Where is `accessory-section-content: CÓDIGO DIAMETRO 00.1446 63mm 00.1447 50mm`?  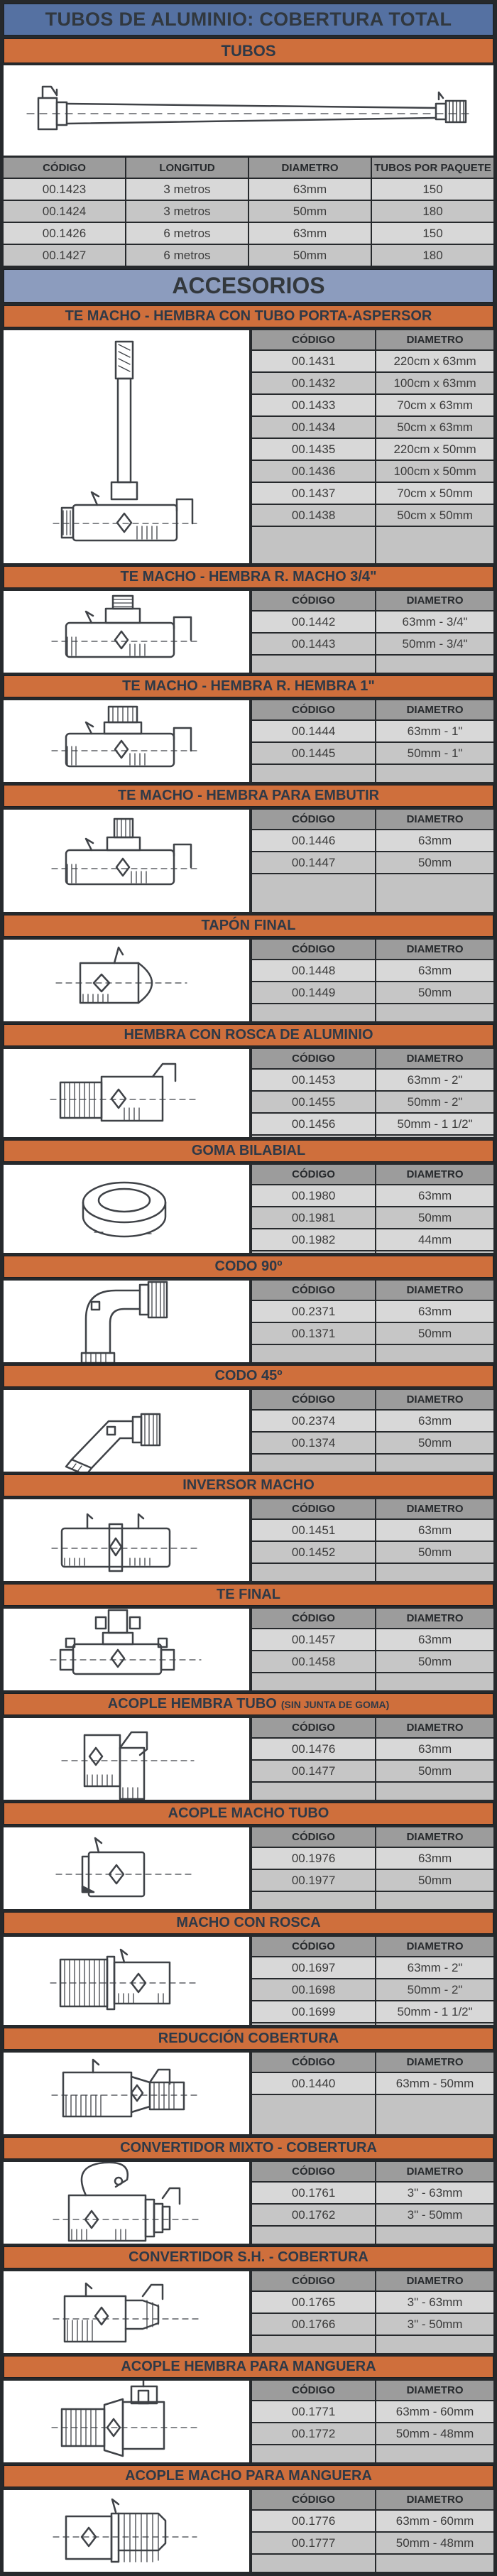
accessory-section-content: CÓDIGO DIAMETRO 00.1446 63mm 00.1447 50mm is located at coordinates (248, 861).